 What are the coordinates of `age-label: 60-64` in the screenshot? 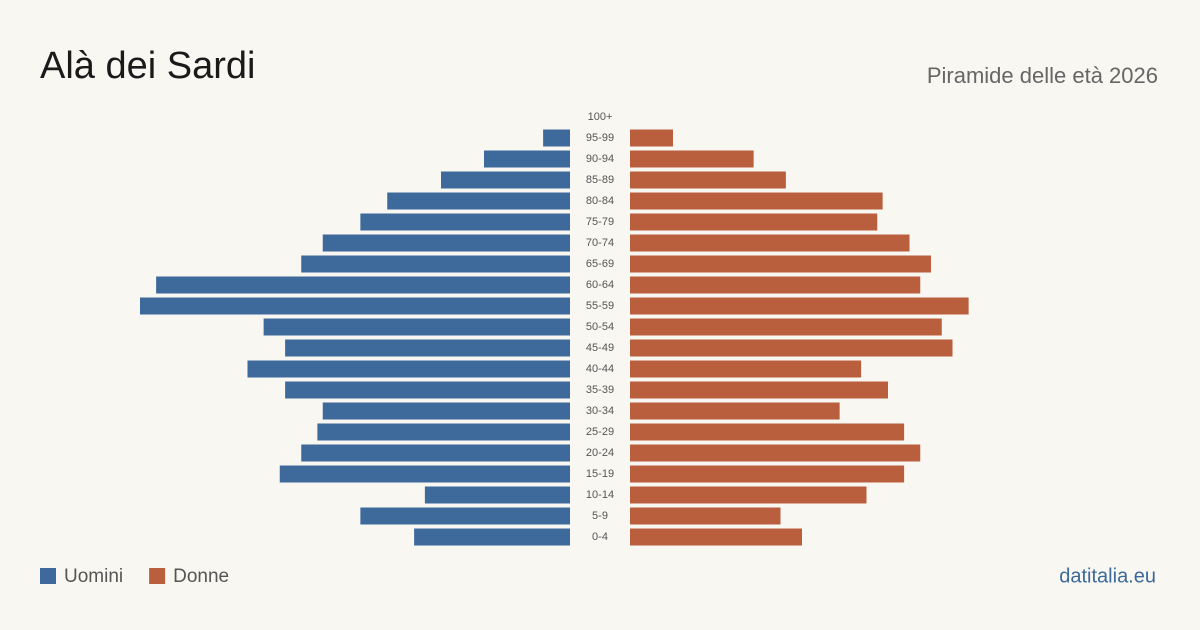 It's located at (600, 285).